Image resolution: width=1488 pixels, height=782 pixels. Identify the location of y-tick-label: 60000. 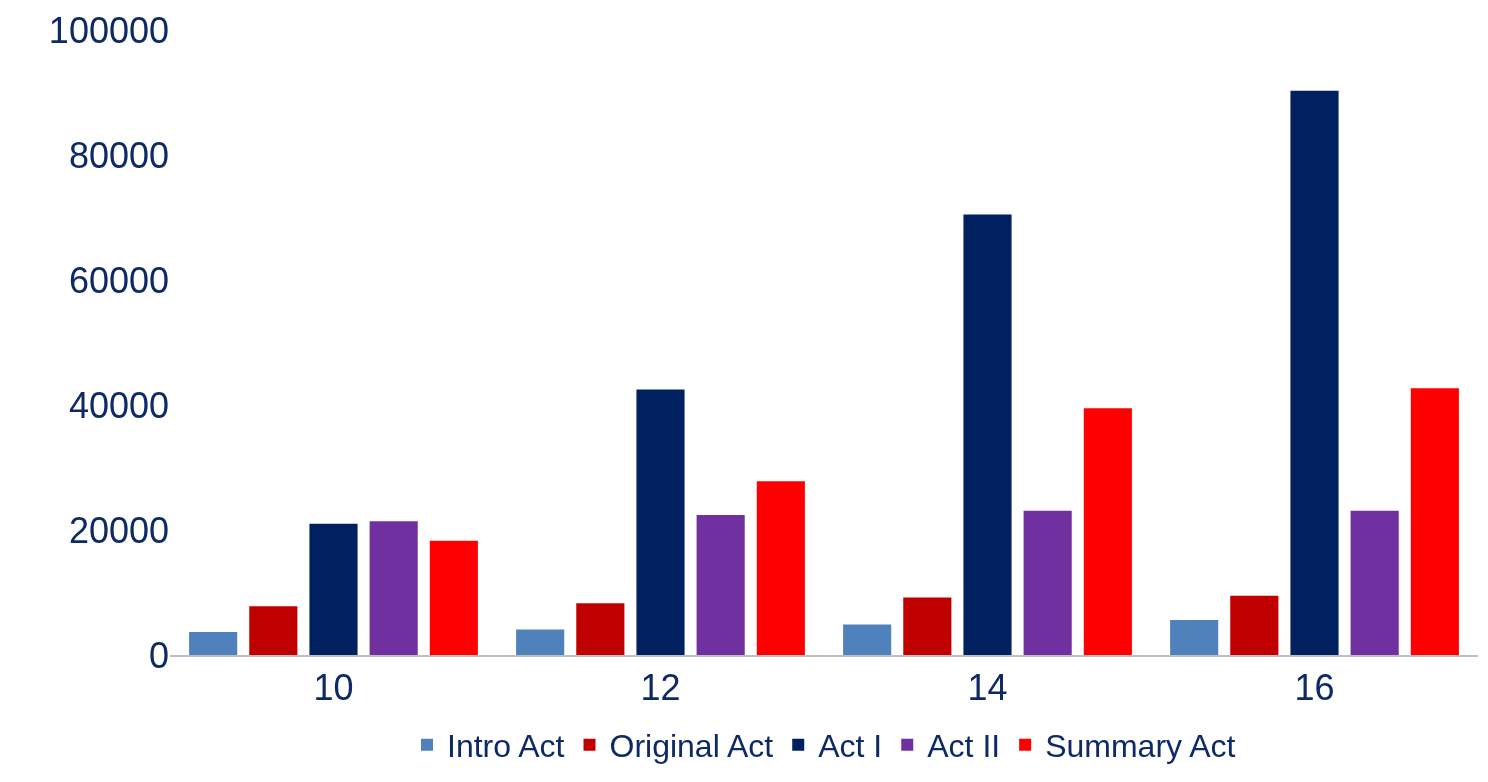
(118, 280).